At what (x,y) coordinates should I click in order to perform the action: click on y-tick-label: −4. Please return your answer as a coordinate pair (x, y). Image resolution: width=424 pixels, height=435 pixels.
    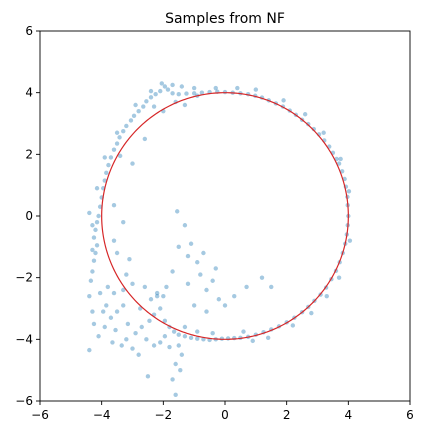
    Looking at the image, I should click on (24, 339).